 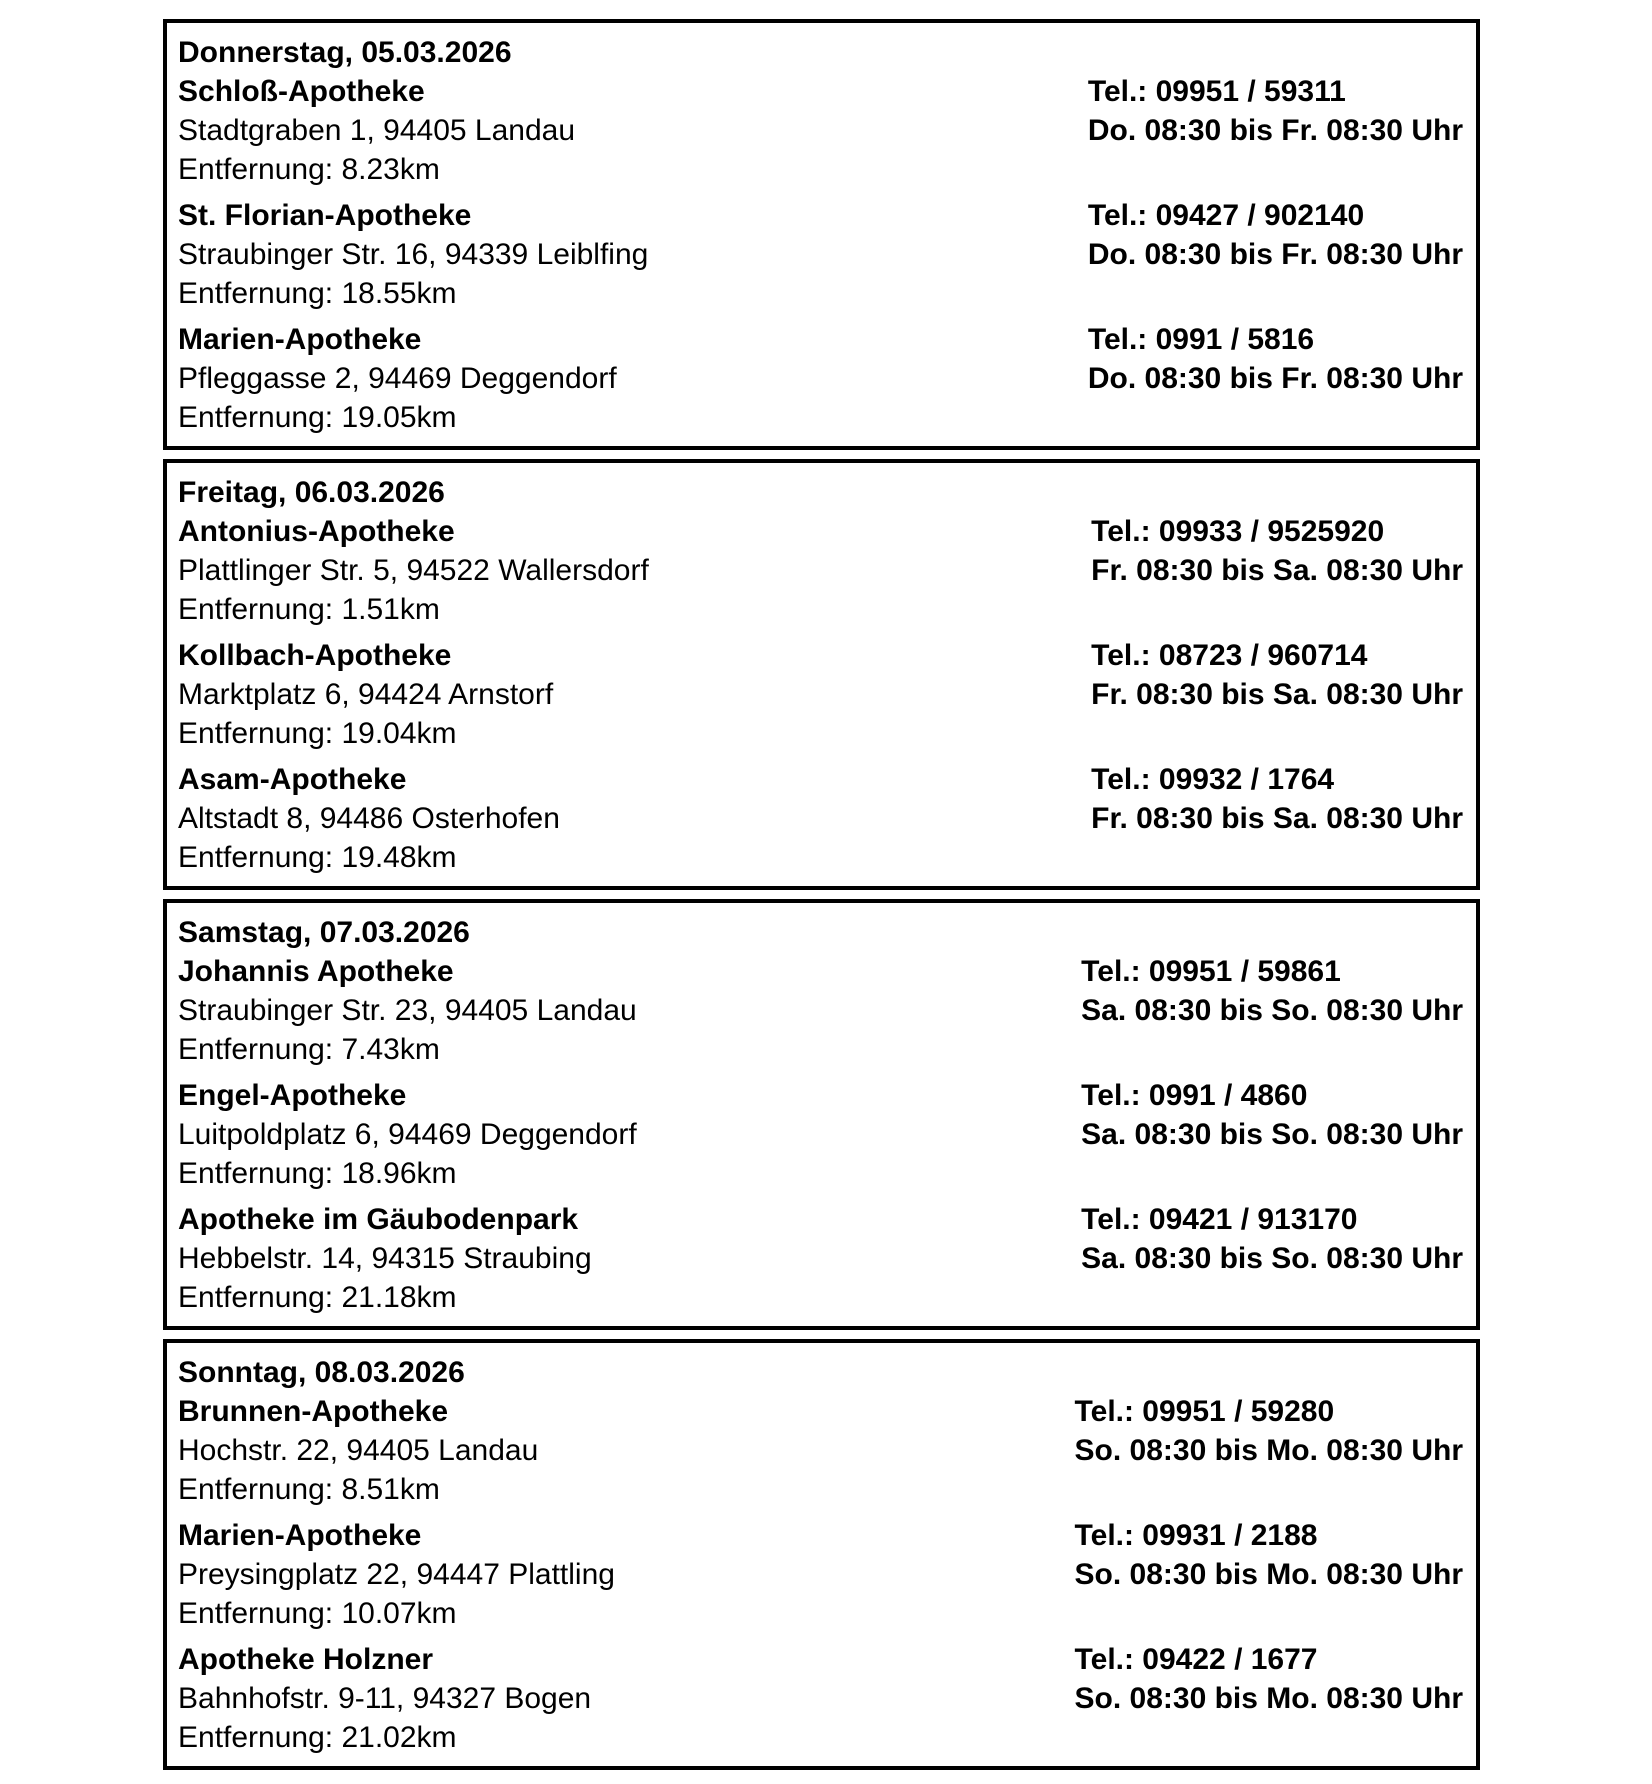 What do you see at coordinates (1216, 91) in the screenshot?
I see `pharmacy-phone: Tel.: 09951 / 59311` at bounding box center [1216, 91].